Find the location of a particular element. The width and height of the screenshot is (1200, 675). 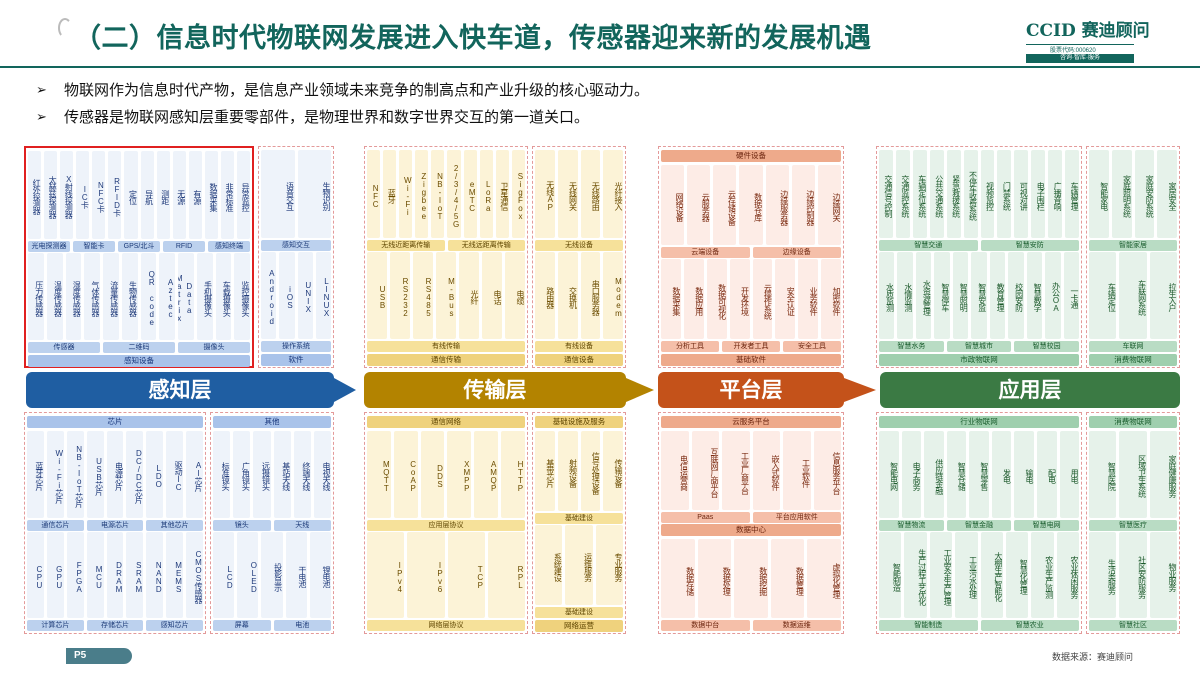

logo-divider is located at coordinates (1080, 47).